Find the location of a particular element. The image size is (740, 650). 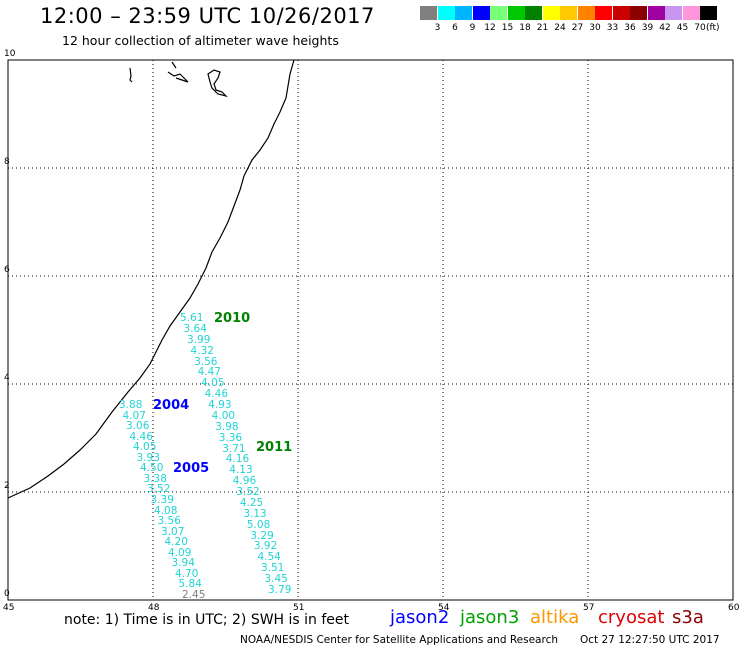

longitude-label: 51 is located at coordinates (299, 608).